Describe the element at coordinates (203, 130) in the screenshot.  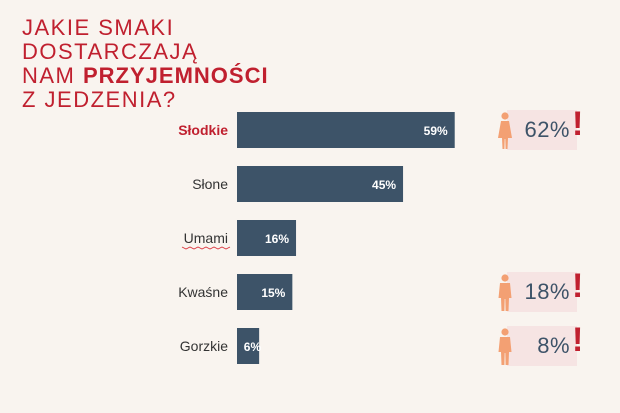
I see `category-label-slodkie: Słodkie` at that location.